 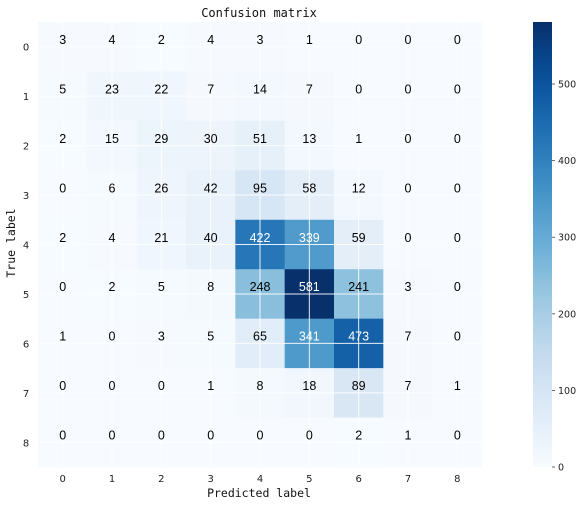 I want to click on cell-value-label-r5-c1: 2, so click(x=112, y=287).